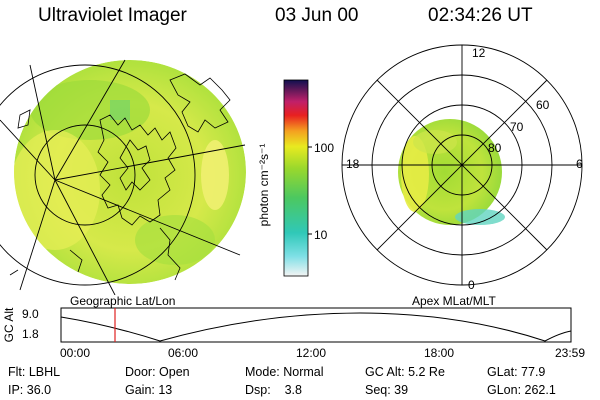 The height and width of the screenshot is (400, 600). I want to click on altitude-plot, so click(316, 325).